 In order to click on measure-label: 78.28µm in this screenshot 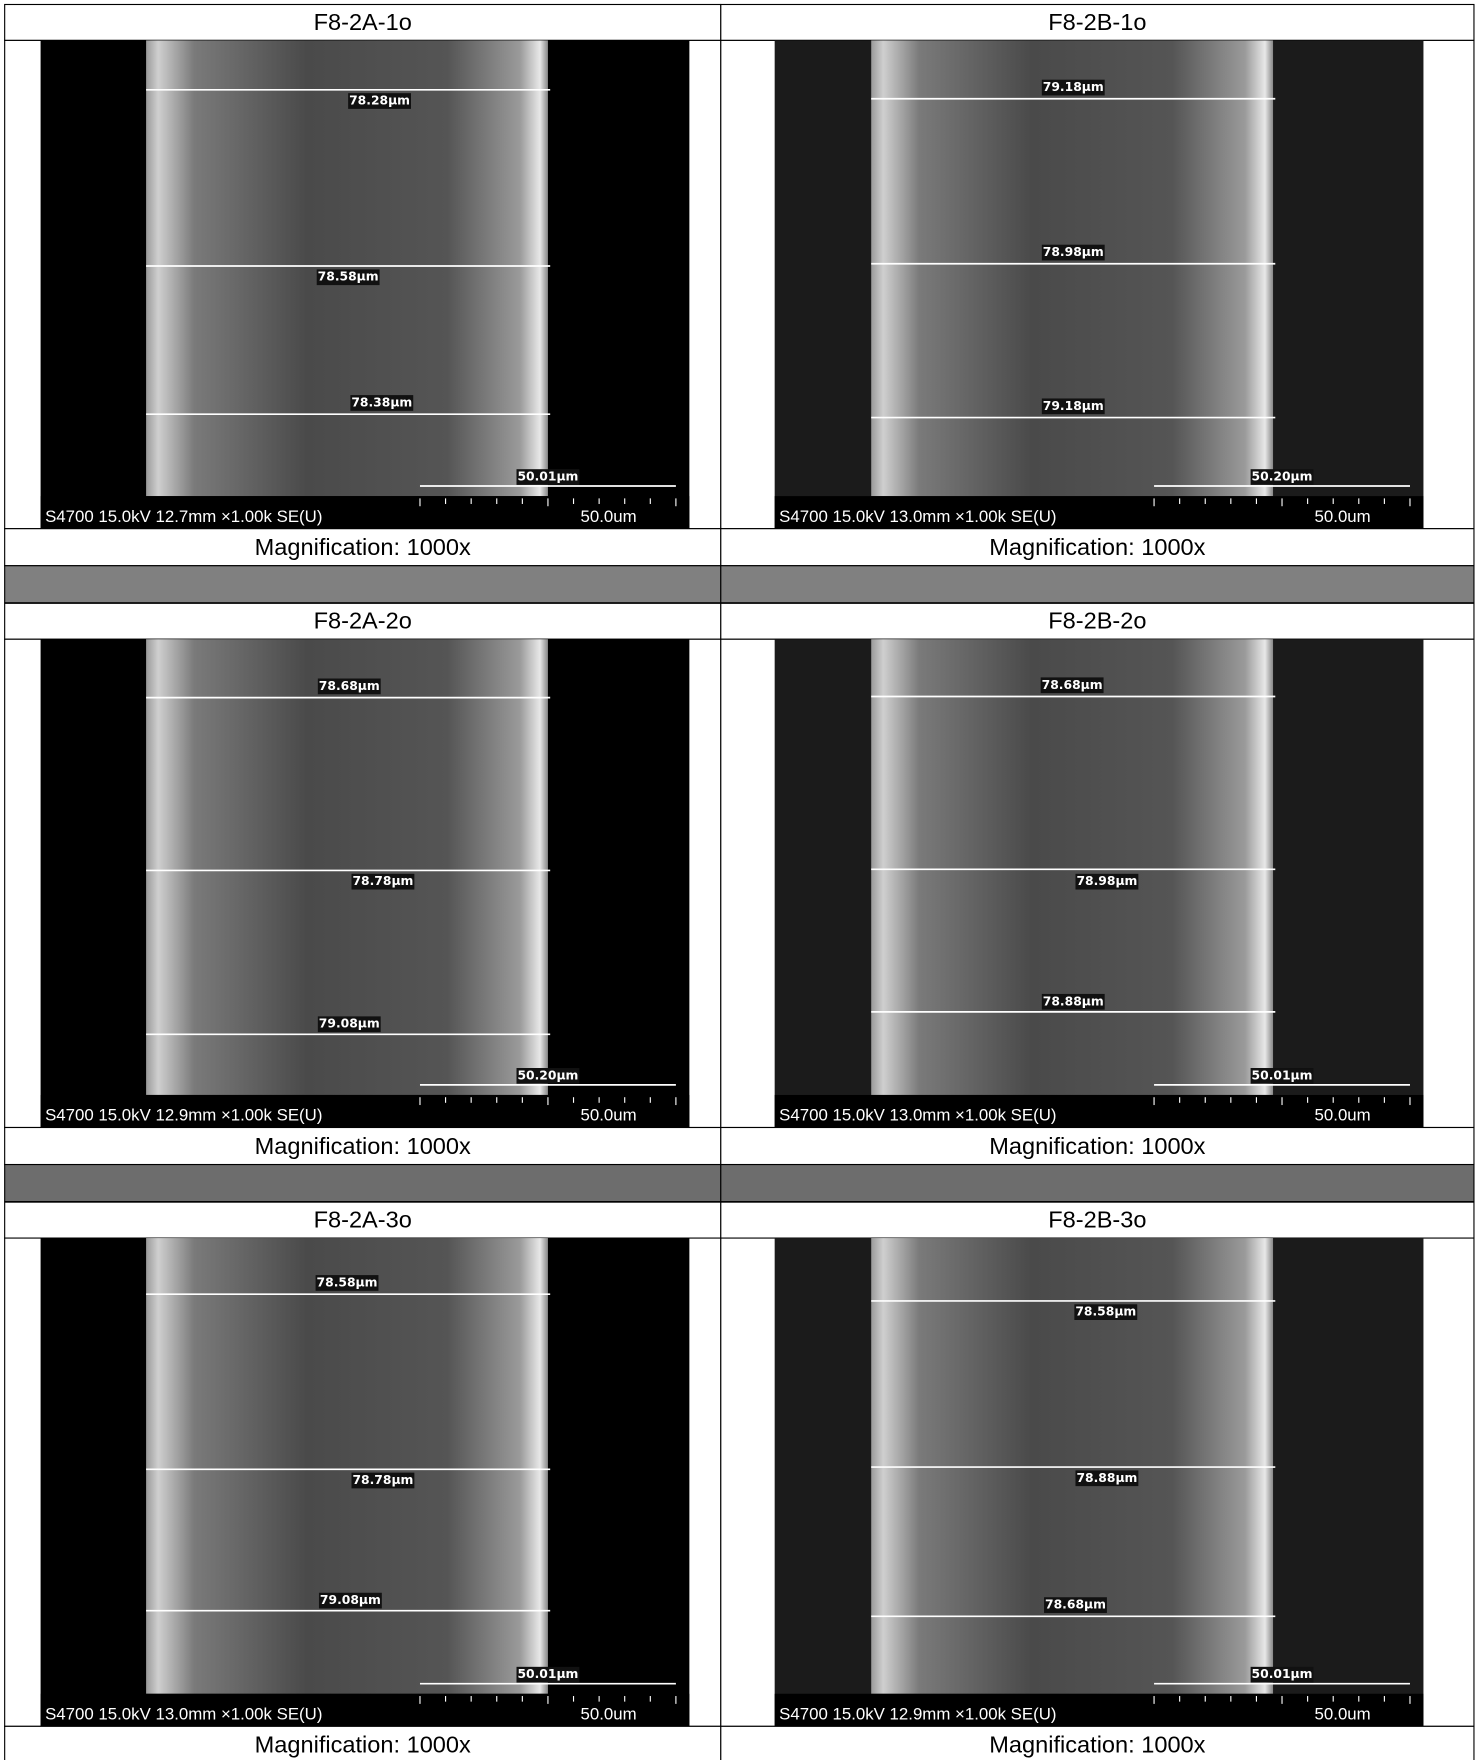, I will do `click(379, 101)`.